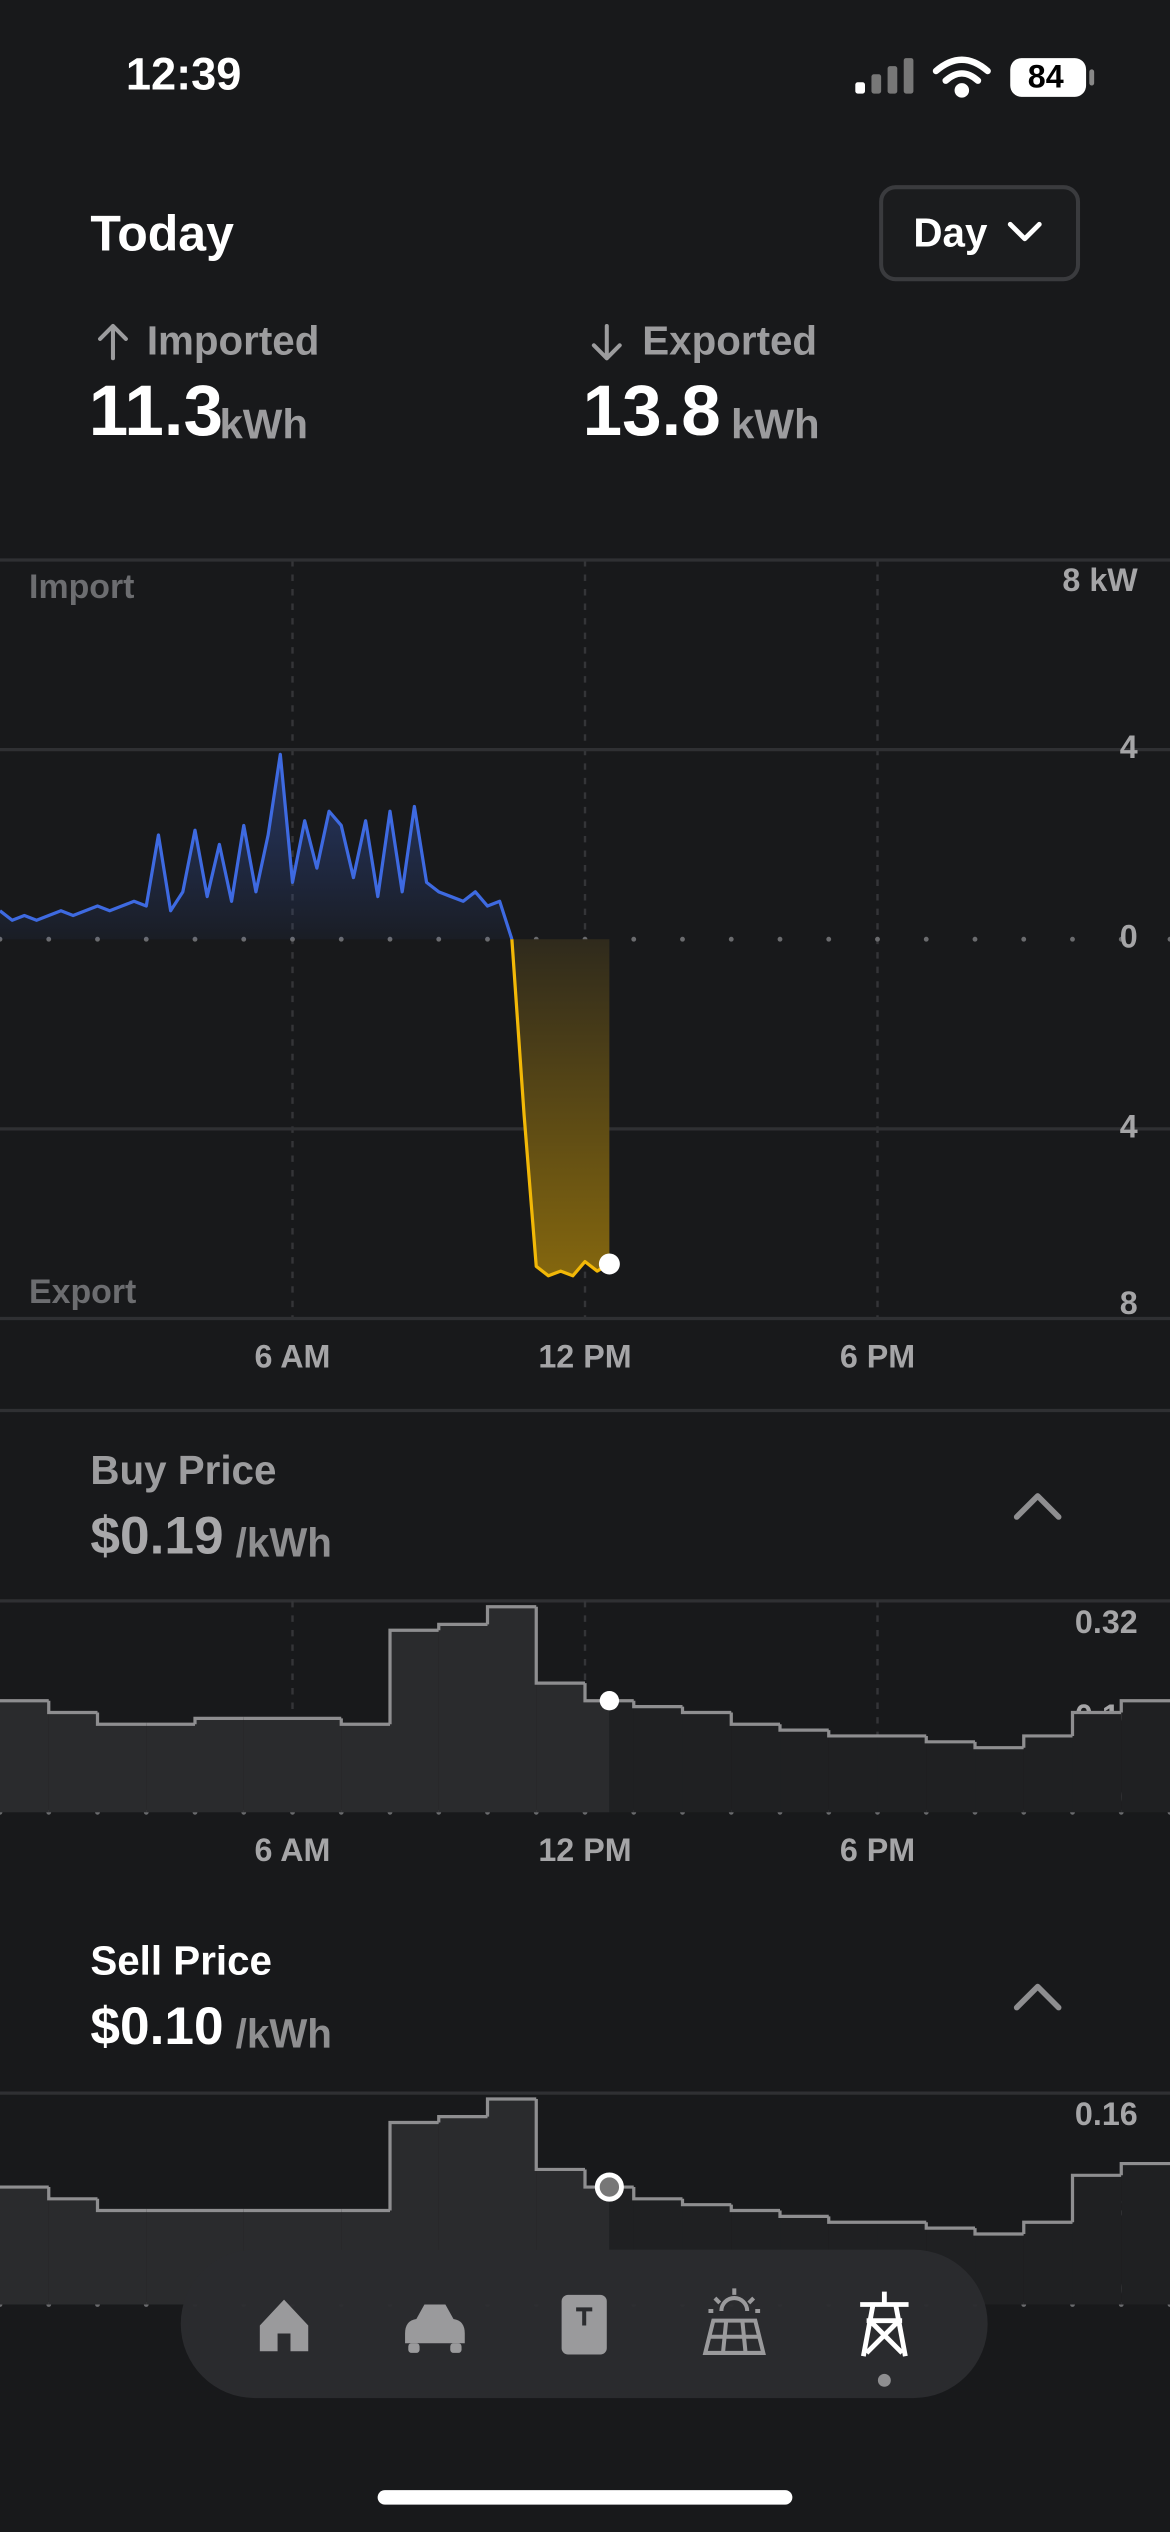 The width and height of the screenshot is (1170, 2532). Describe the element at coordinates (113, 342) in the screenshot. I see `import-arrow` at that location.